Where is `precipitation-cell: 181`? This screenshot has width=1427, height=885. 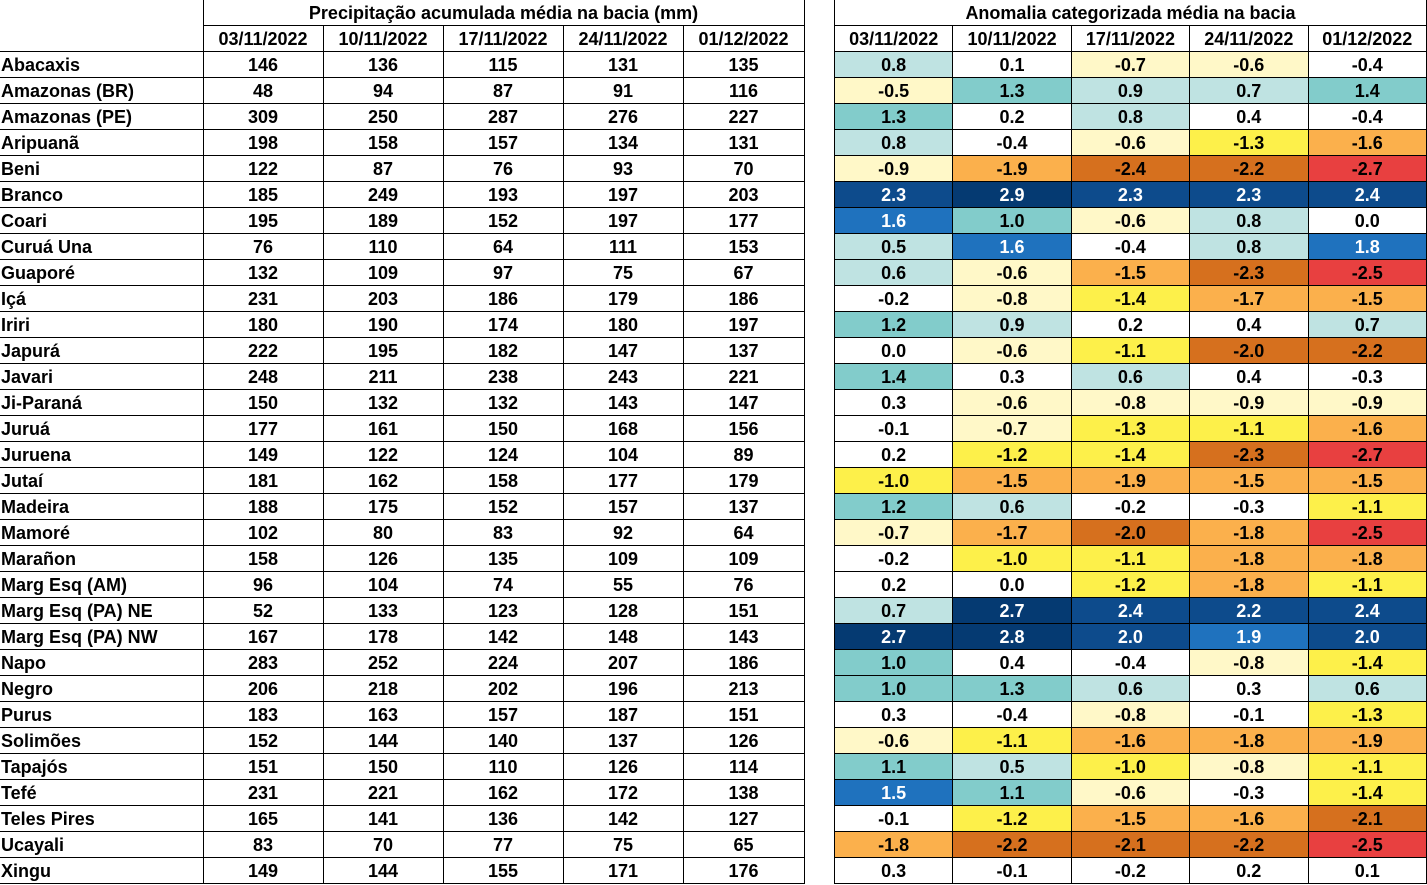 precipitation-cell: 181 is located at coordinates (263, 480).